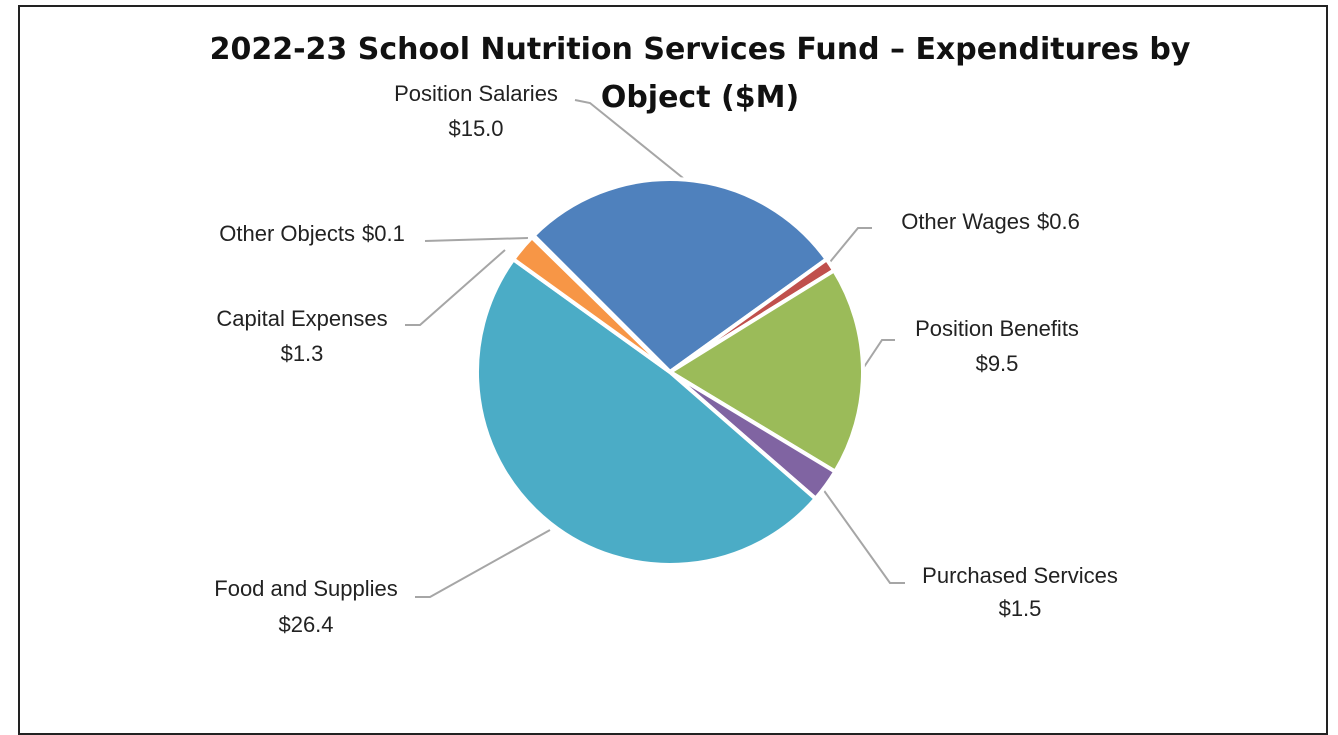 The image size is (1338, 735). Describe the element at coordinates (302, 353) in the screenshot. I see `value-label: $1.3` at that location.